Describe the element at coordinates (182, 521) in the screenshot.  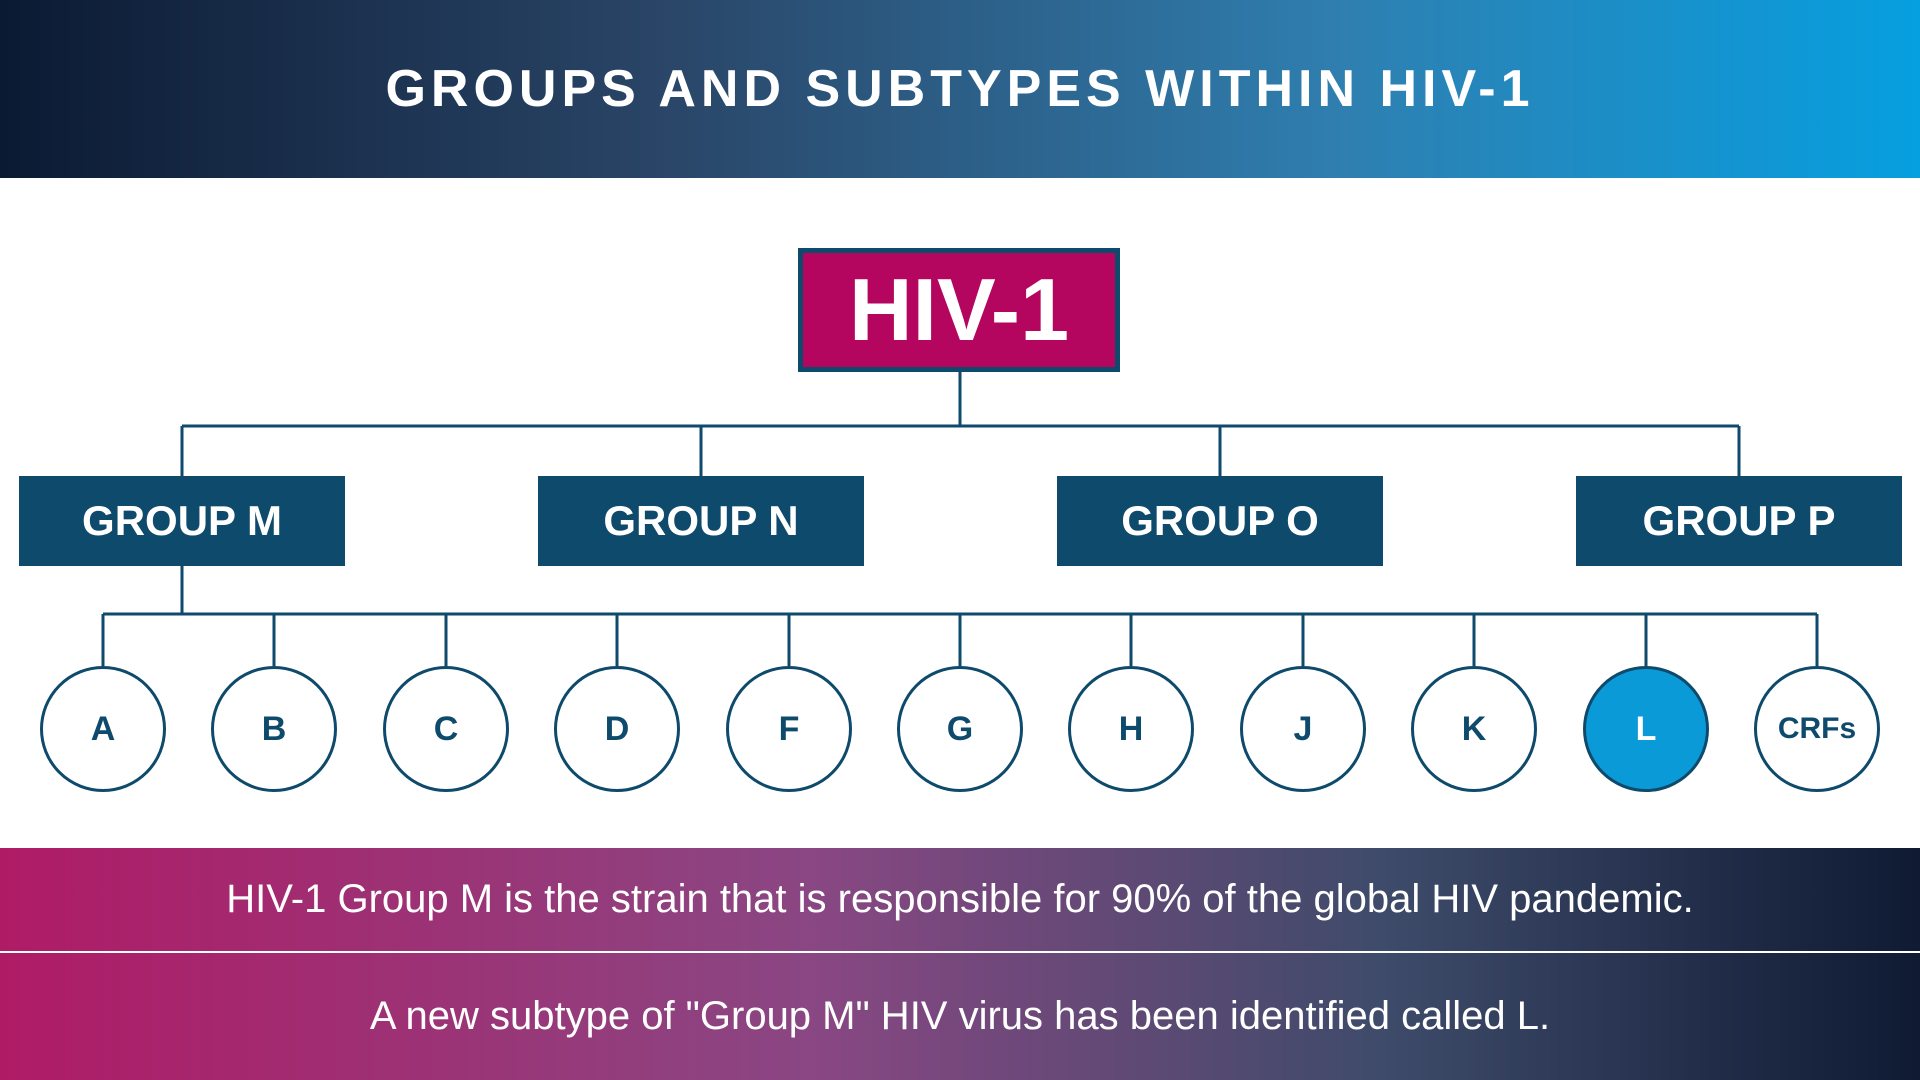
I see `group-node-m: GROUP M` at that location.